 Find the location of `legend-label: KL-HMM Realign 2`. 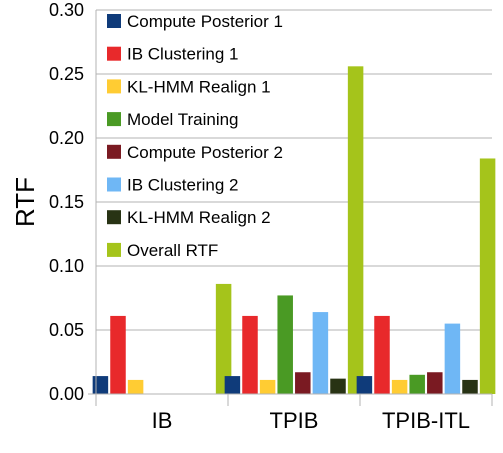

legend-label: KL-HMM Realign 2 is located at coordinates (199, 217).